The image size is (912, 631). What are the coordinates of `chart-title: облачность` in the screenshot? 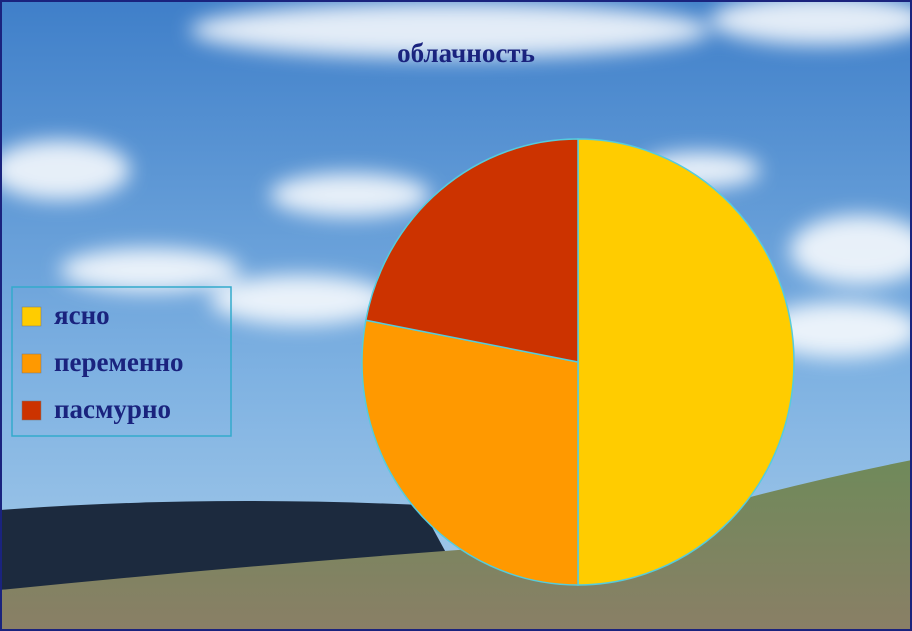 It's located at (466, 53).